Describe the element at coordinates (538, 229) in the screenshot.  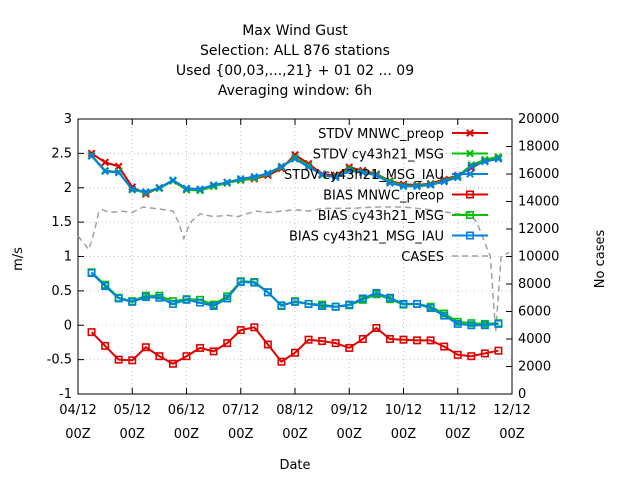
I see `y2-tick-label: 12000` at that location.